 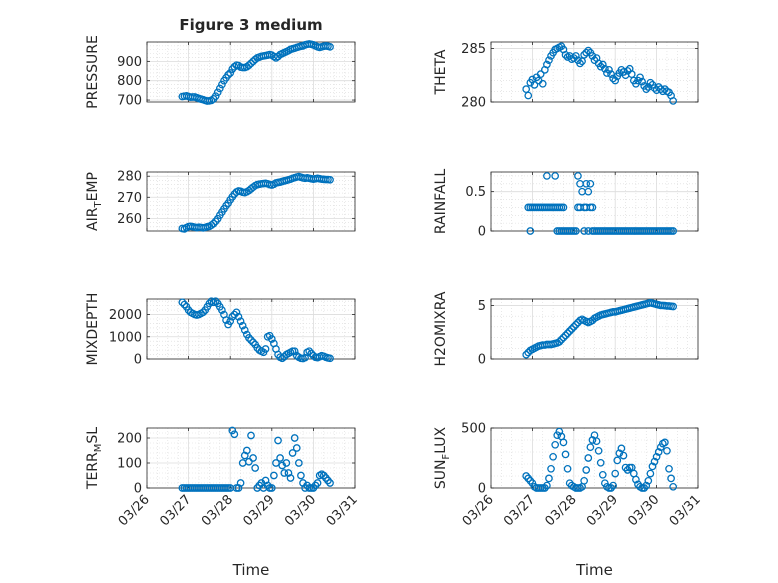 I want to click on x-tick-label: 03/27, so click(x=519, y=510).